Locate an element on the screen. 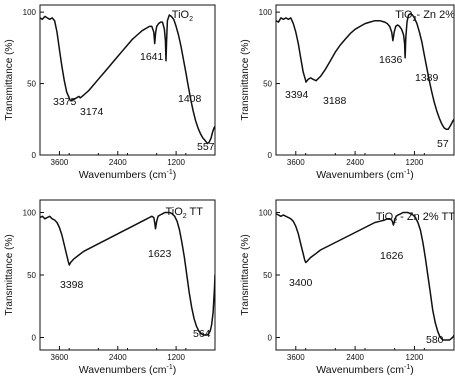 The width and height of the screenshot is (455, 383). peak-label: 1636 is located at coordinates (391, 60).